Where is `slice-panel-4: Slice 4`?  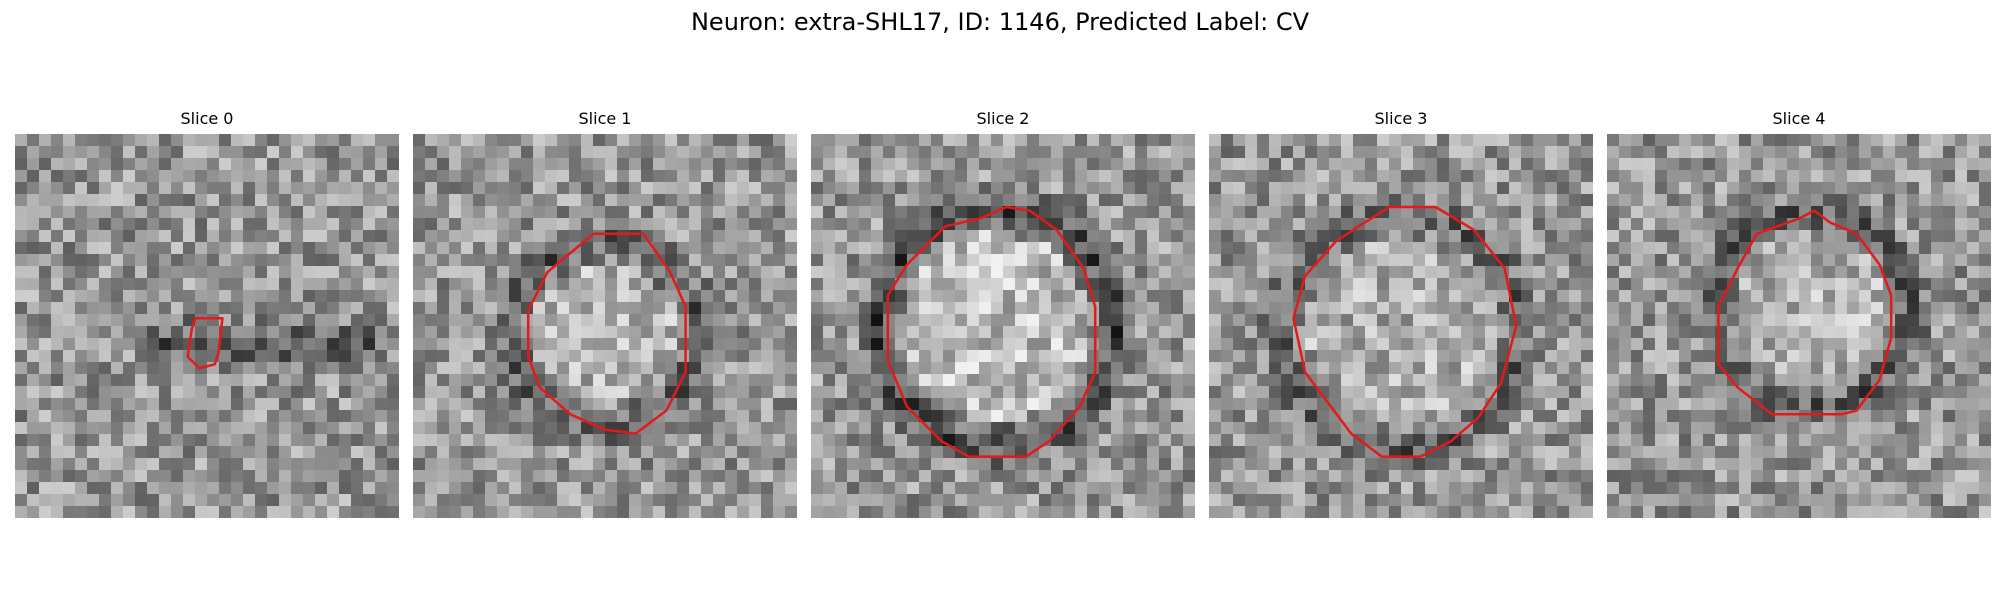
slice-panel-4: Slice 4 is located at coordinates (1799, 313).